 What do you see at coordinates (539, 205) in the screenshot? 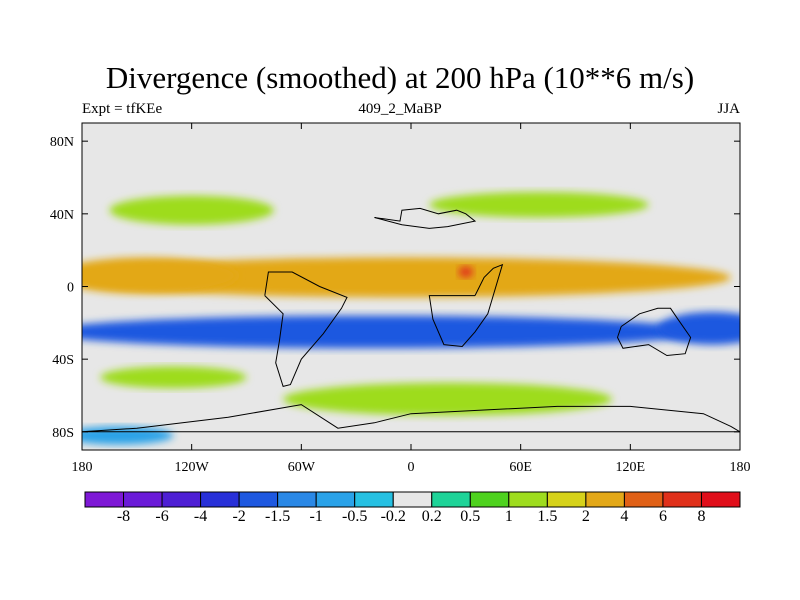
I see `region-nh-midlat-divergence-asia` at bounding box center [539, 205].